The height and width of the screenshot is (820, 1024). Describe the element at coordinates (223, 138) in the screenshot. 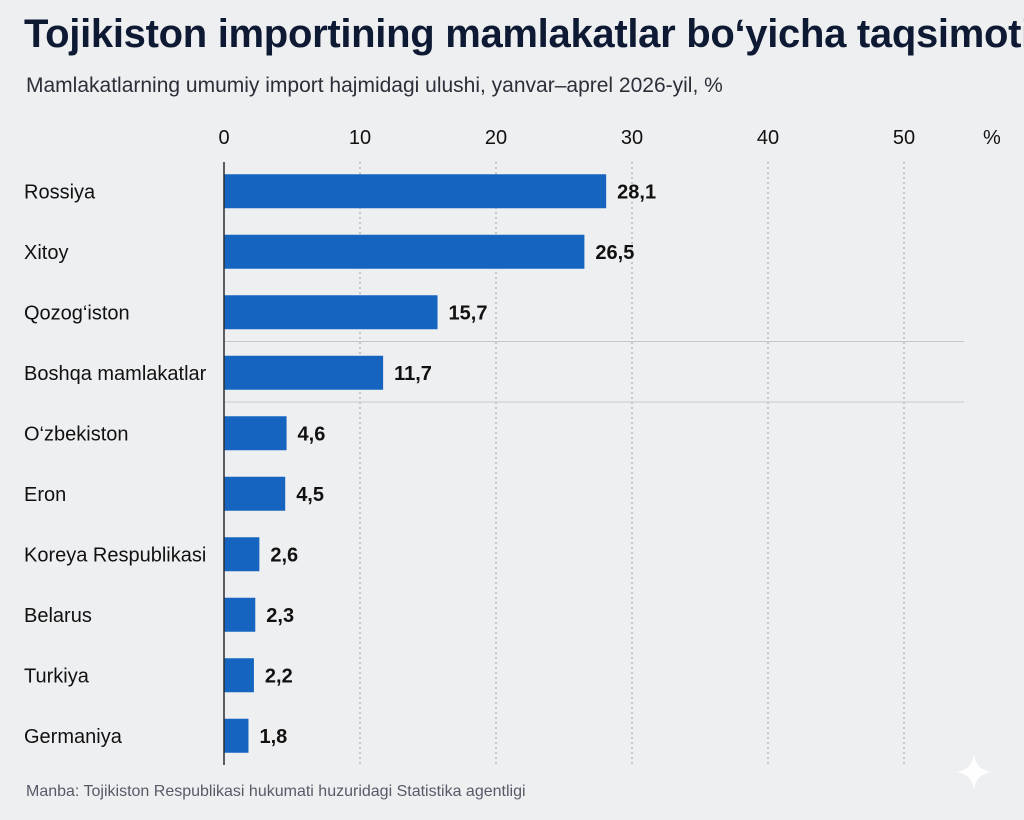

I see `x-tick-label: 0` at that location.